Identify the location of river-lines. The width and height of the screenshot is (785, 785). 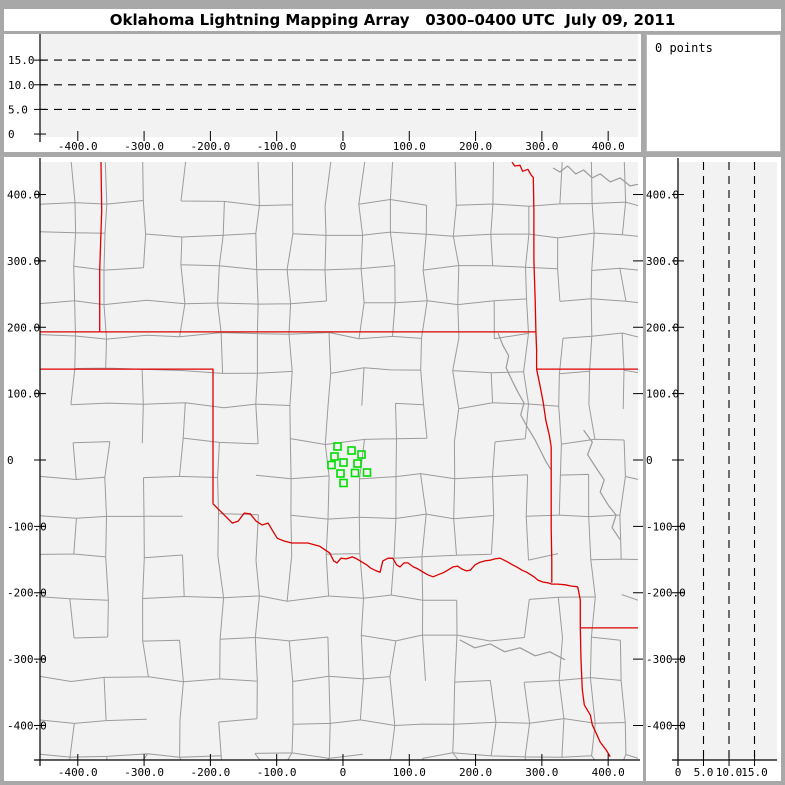
(548, 413).